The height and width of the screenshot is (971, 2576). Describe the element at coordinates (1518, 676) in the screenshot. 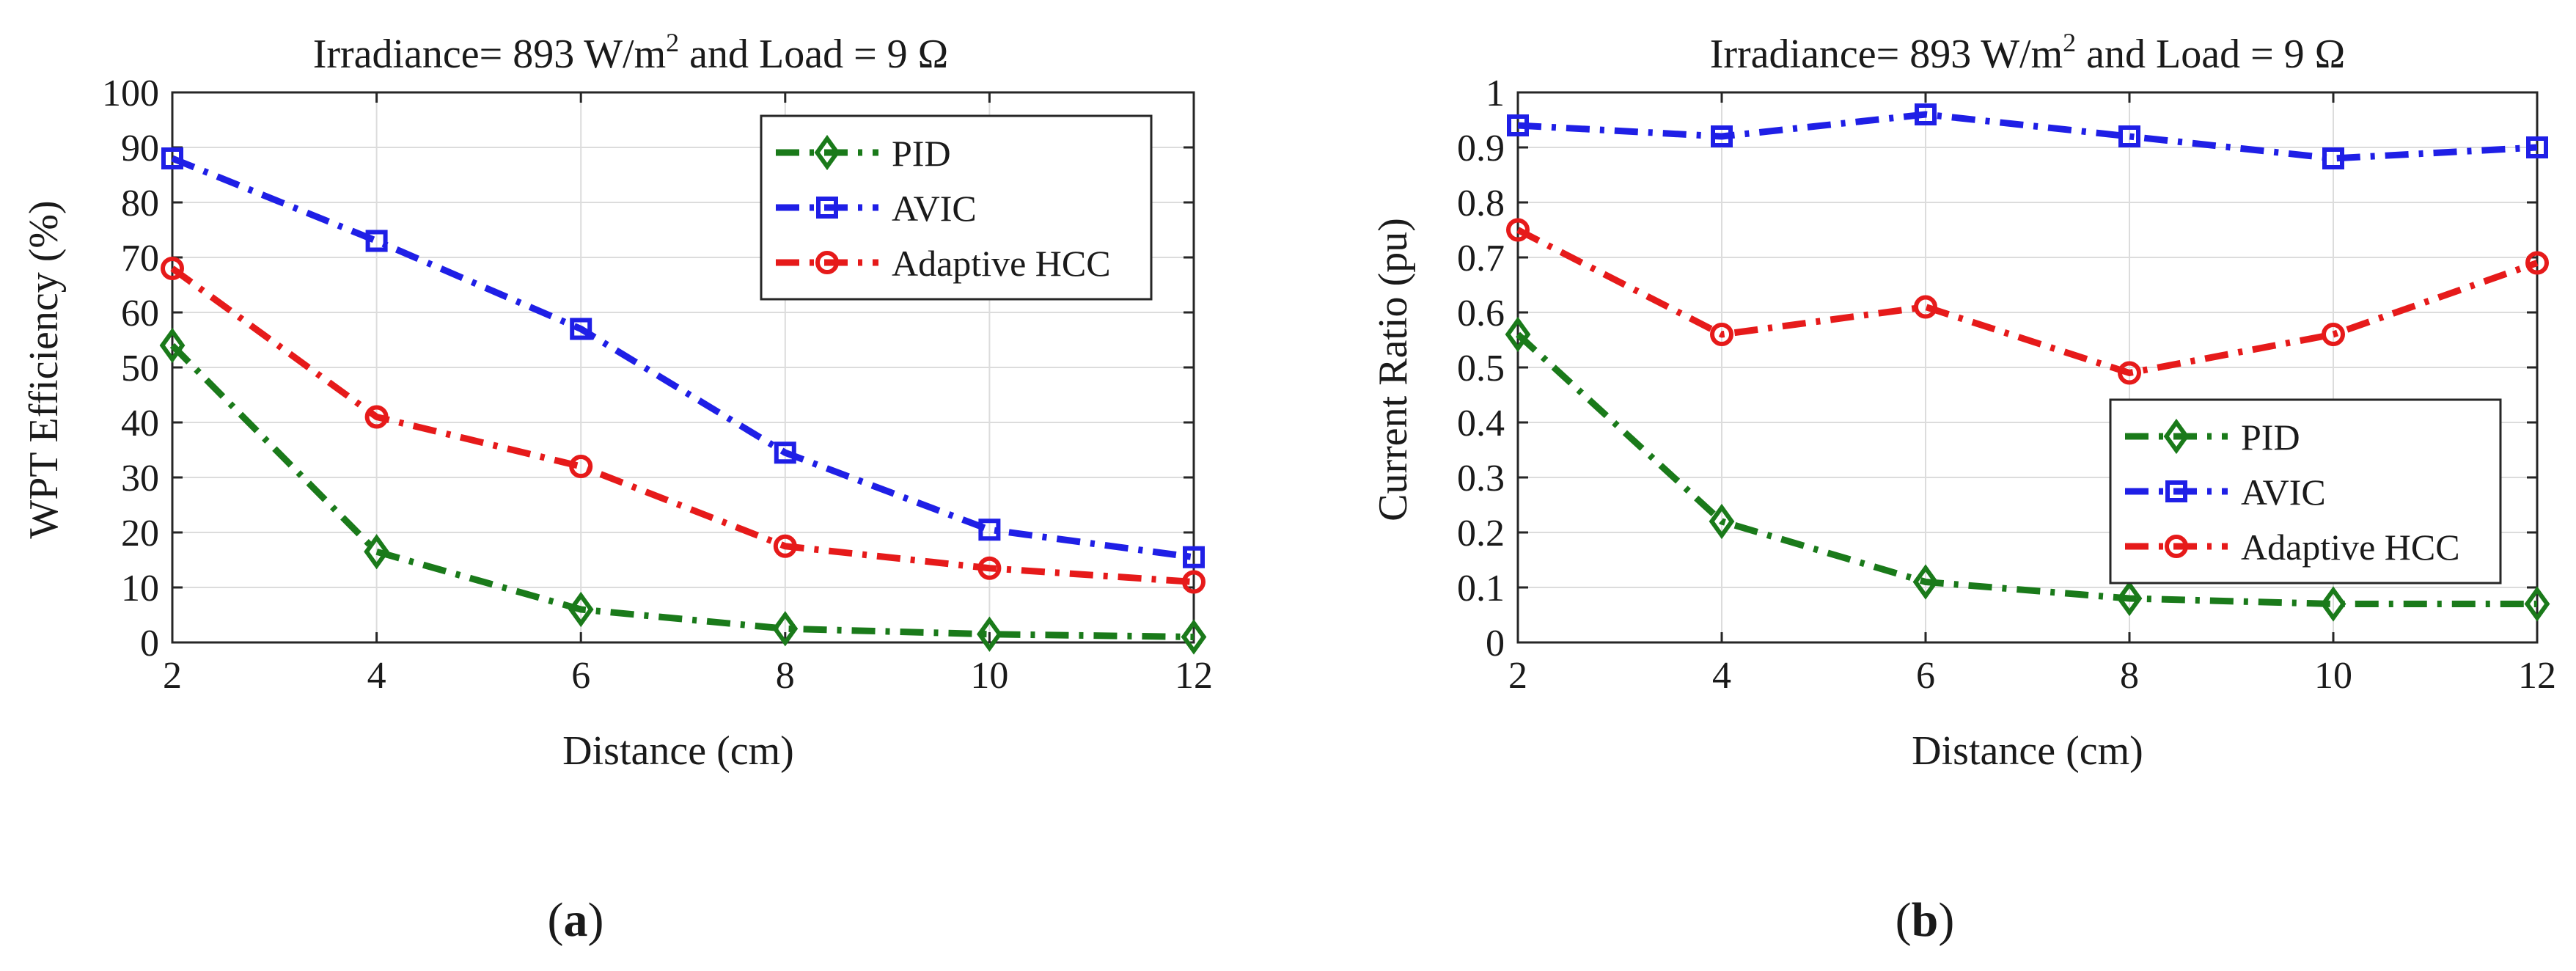

I see `x-tick-label-b-0: 2` at that location.